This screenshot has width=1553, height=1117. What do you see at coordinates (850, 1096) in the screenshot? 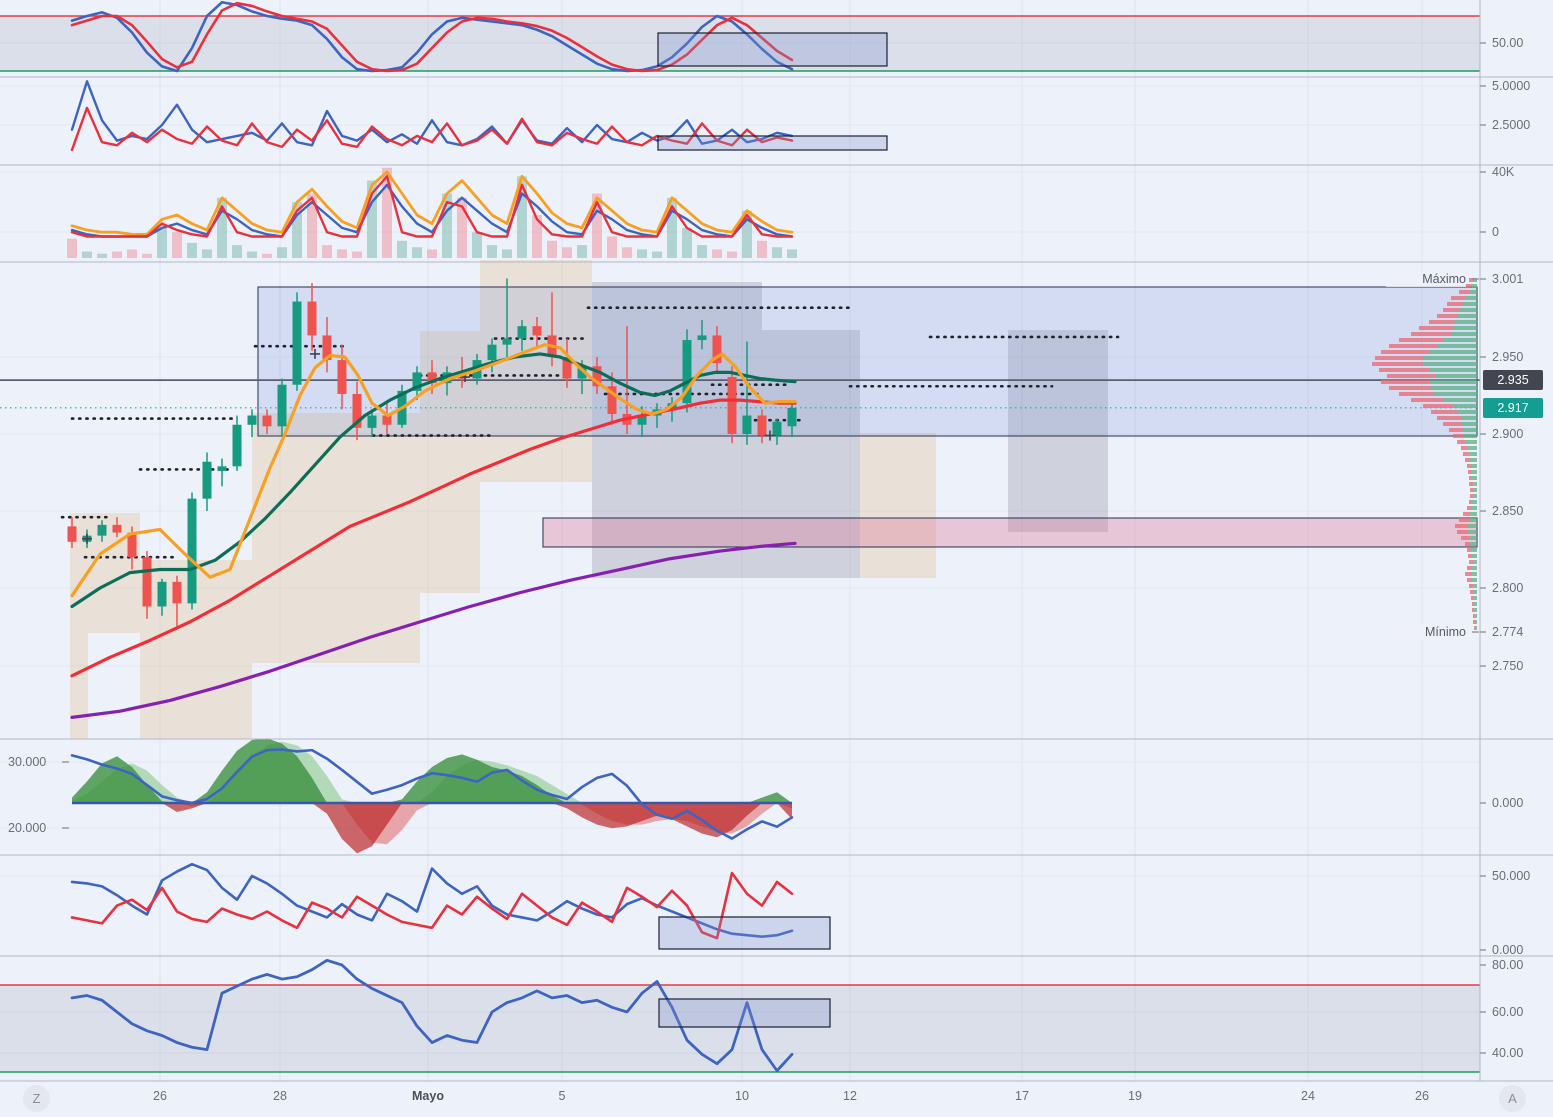
I see `time-scale-label: 12` at bounding box center [850, 1096].